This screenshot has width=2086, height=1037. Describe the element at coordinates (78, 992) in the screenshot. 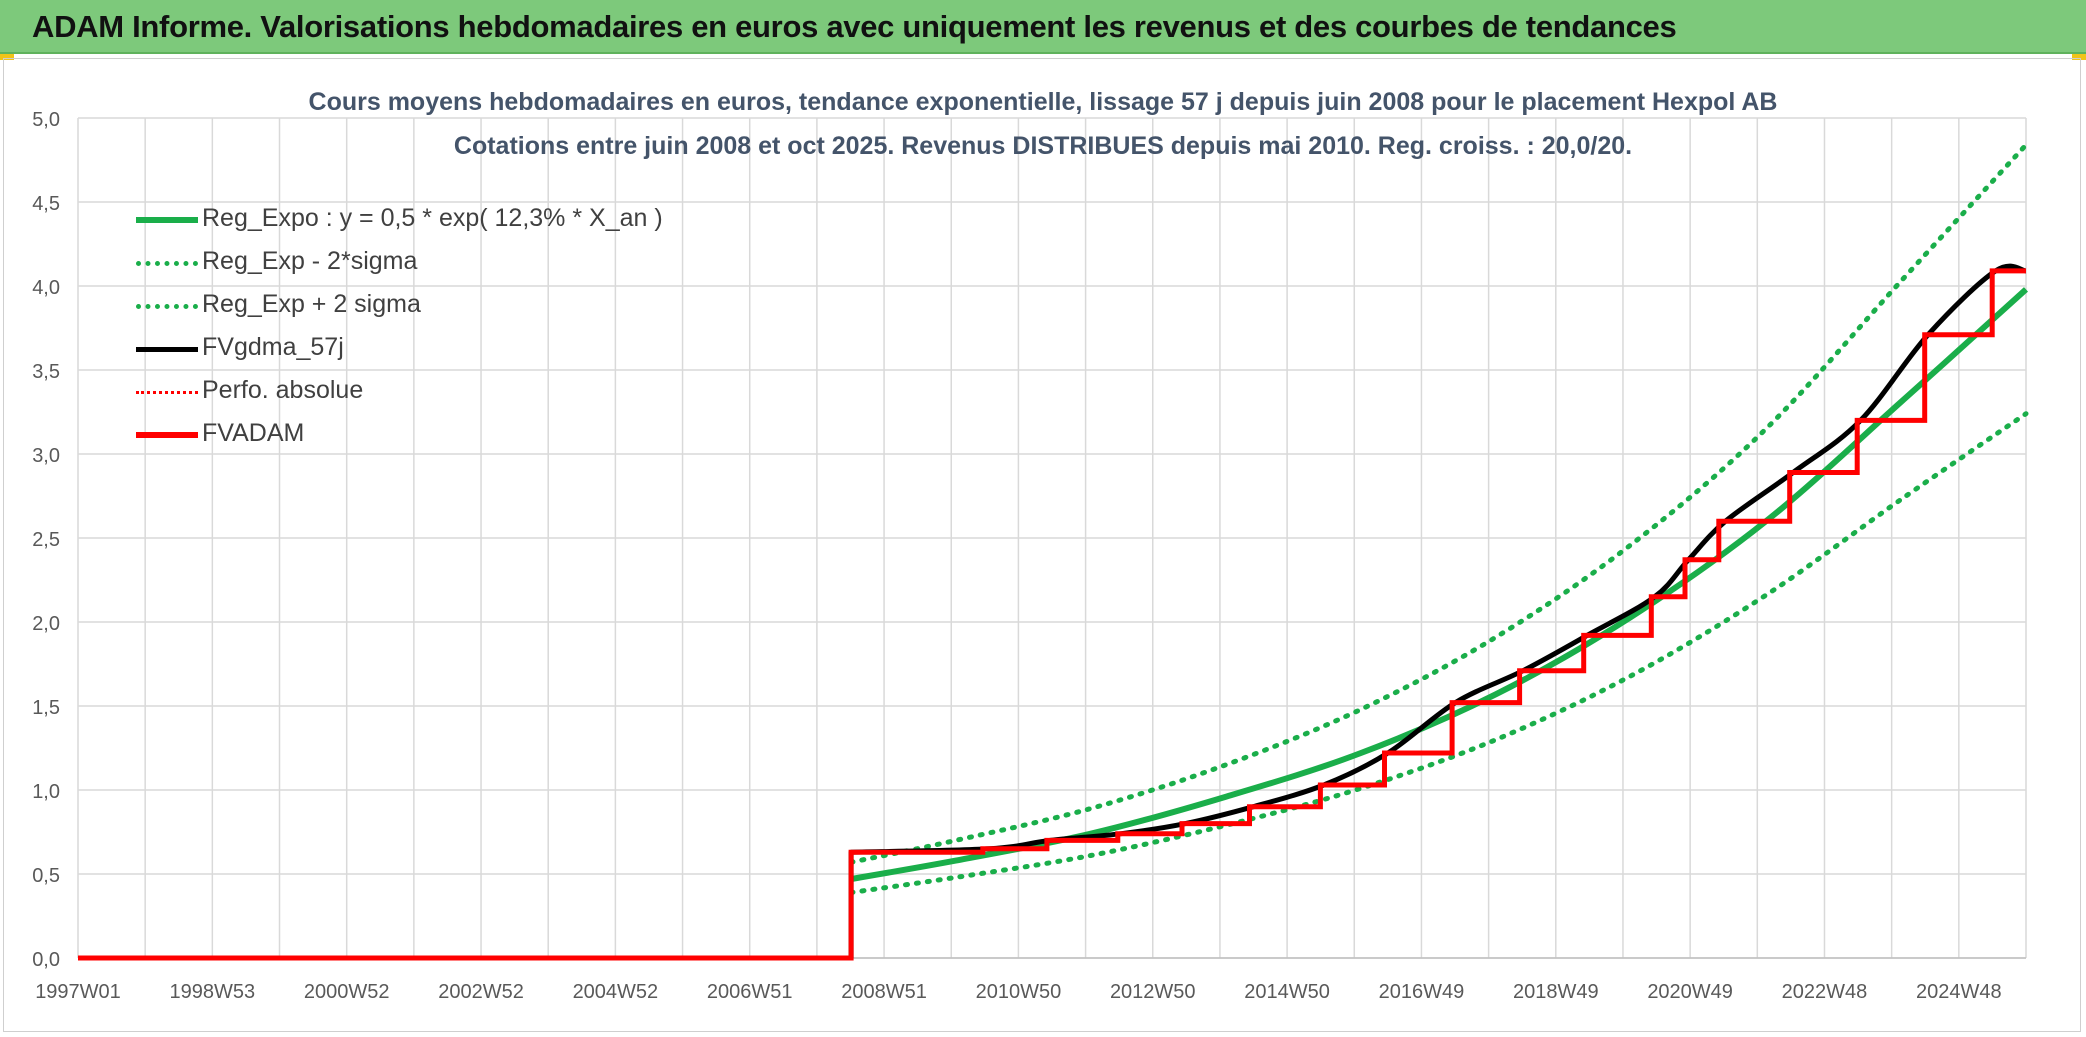

I see `x-tick-label: 1997W01` at that location.